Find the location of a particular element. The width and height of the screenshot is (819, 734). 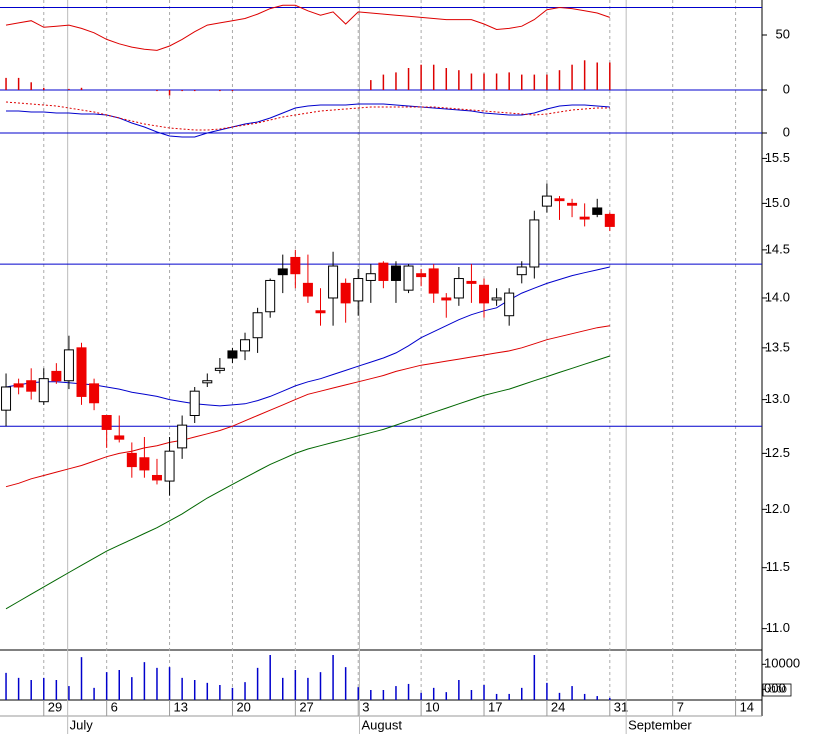

indicator-line is located at coordinates (307, 27).